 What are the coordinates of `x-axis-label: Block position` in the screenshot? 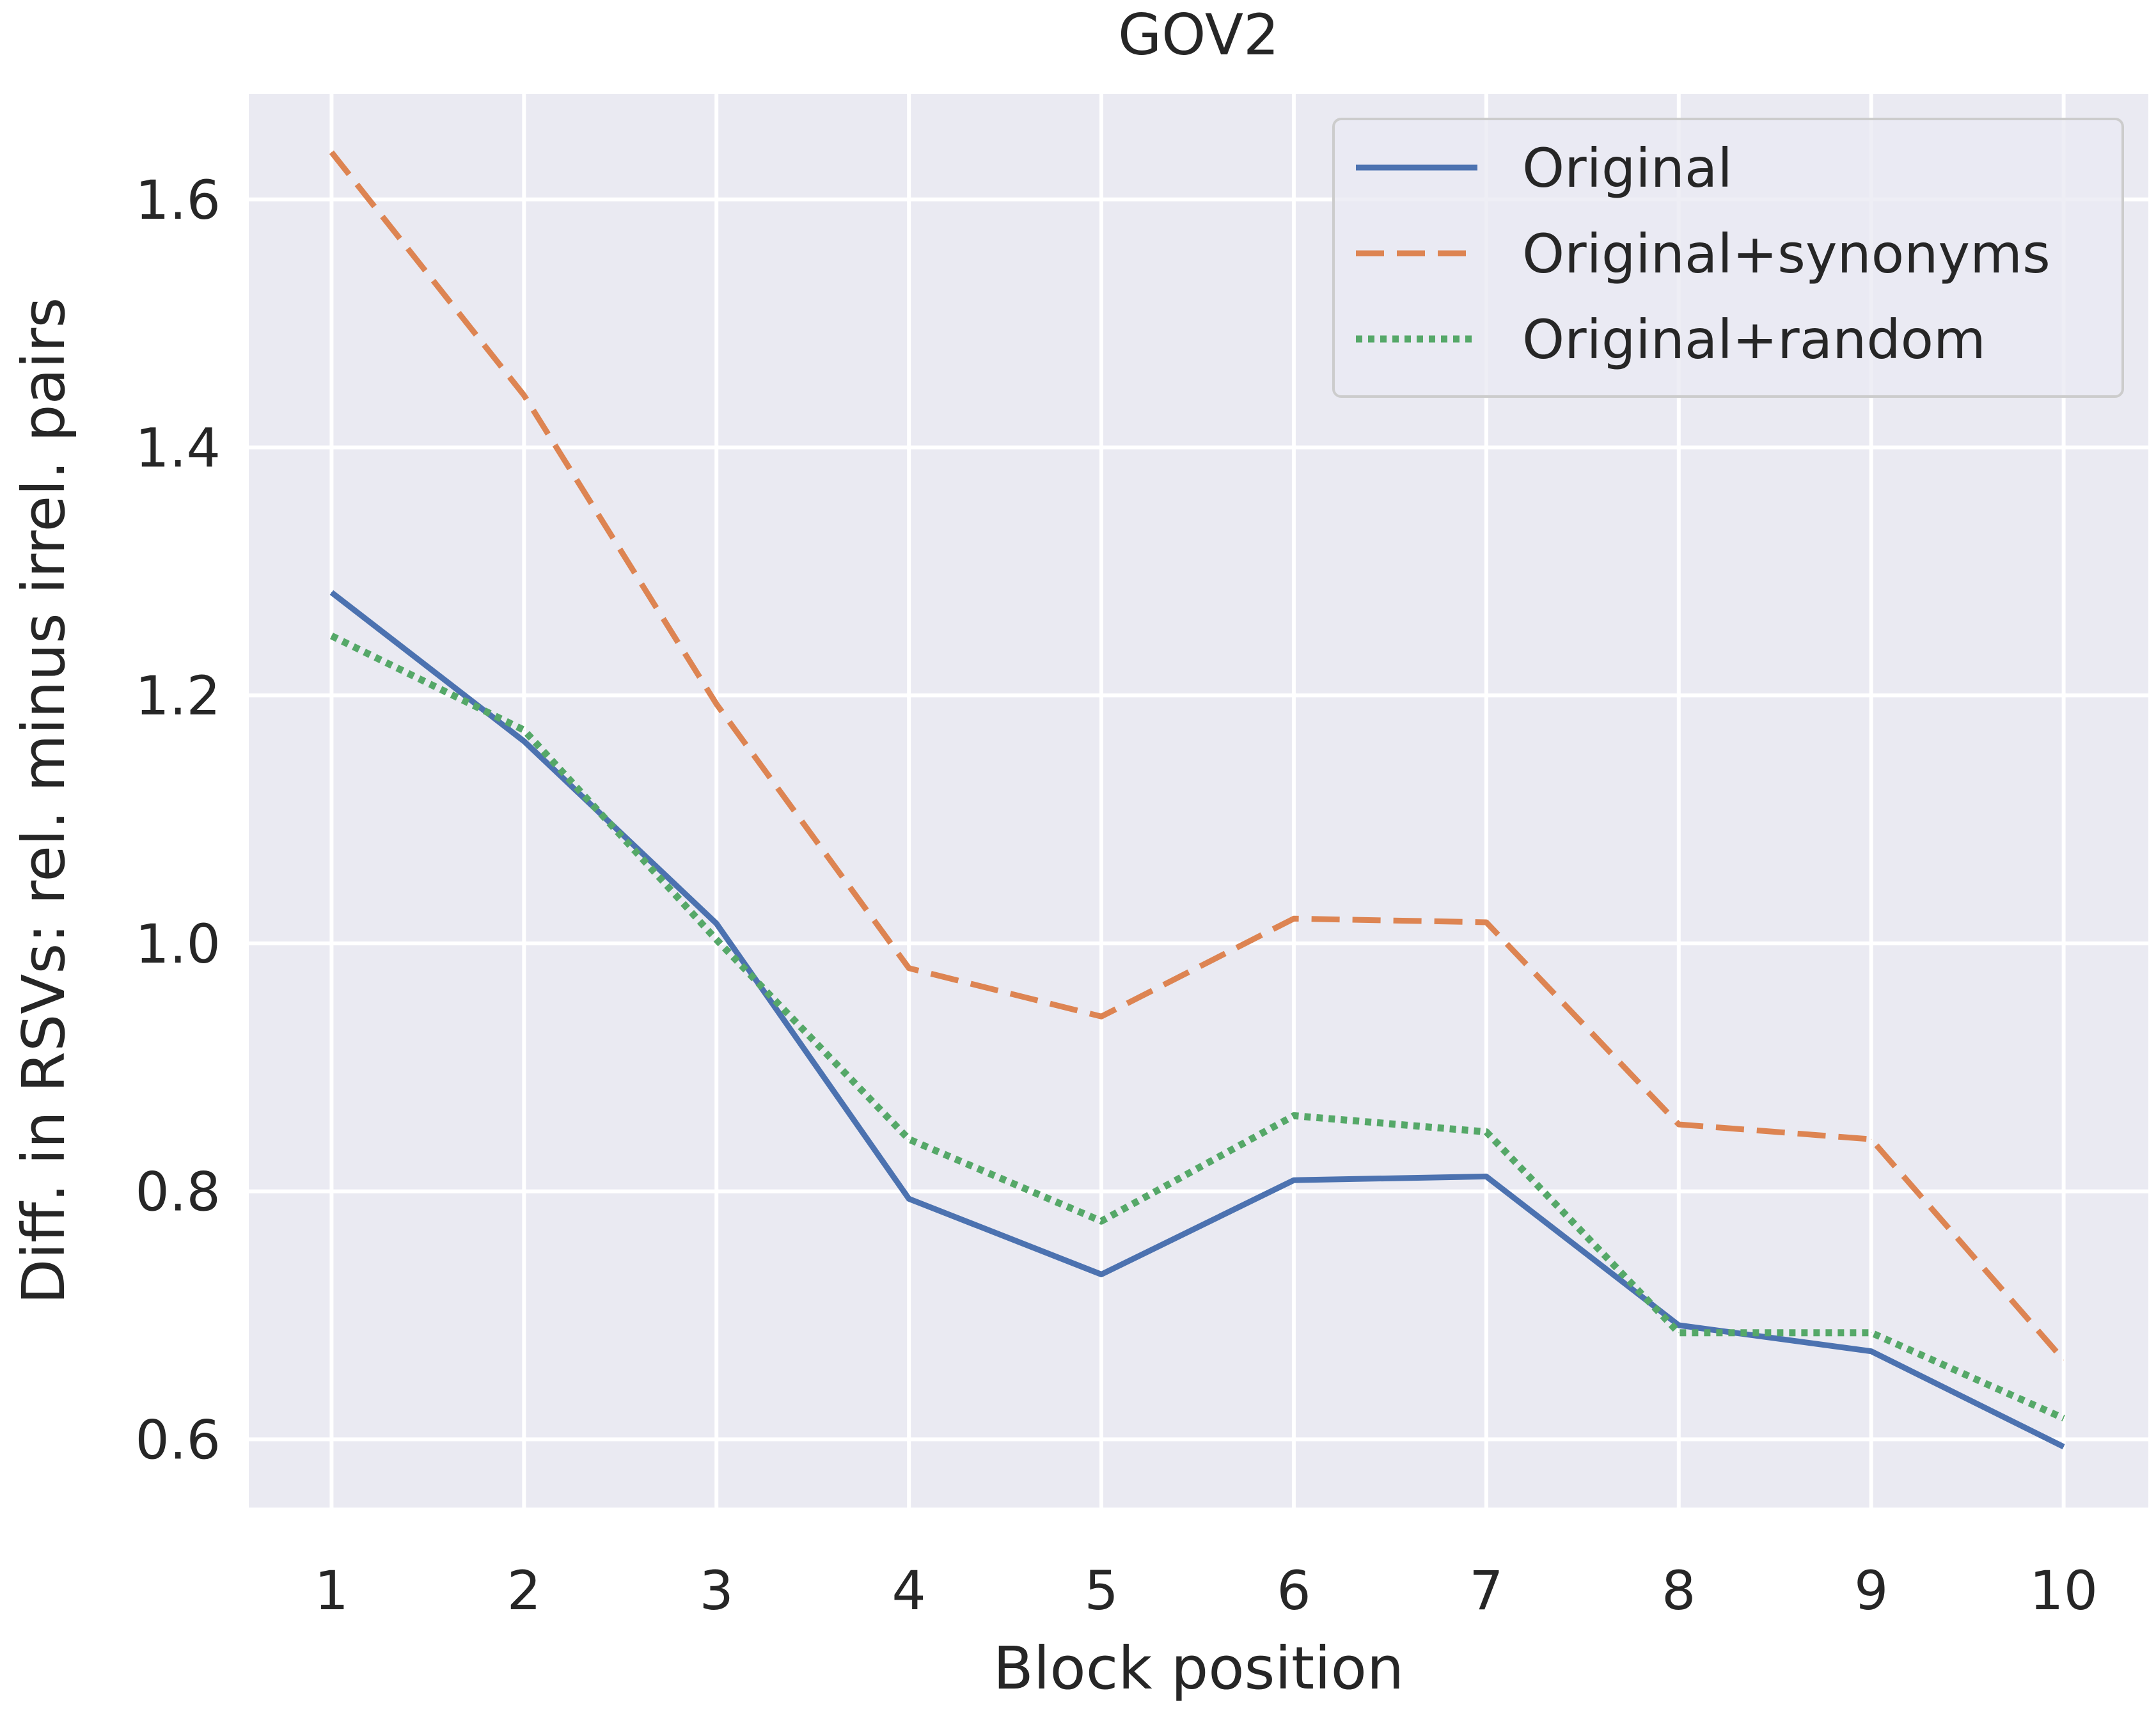 It's located at (1198, 1668).